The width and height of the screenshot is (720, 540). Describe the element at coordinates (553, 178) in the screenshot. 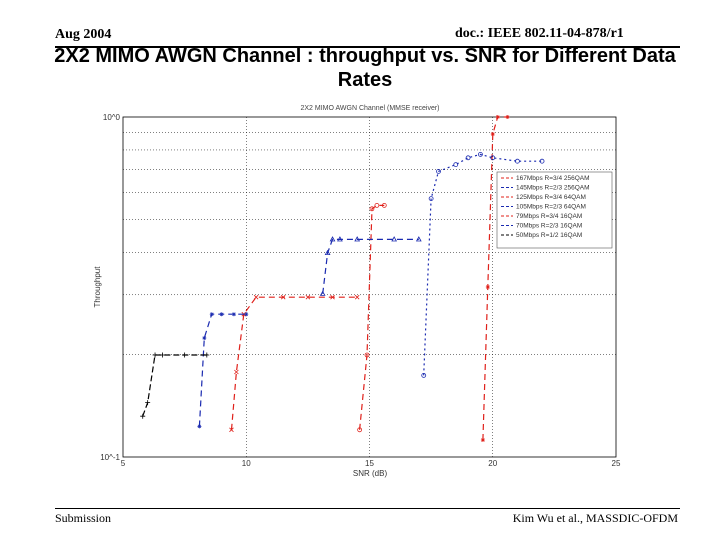

I see `legend-entry: 167Mbps R=3/4 256QAM` at that location.